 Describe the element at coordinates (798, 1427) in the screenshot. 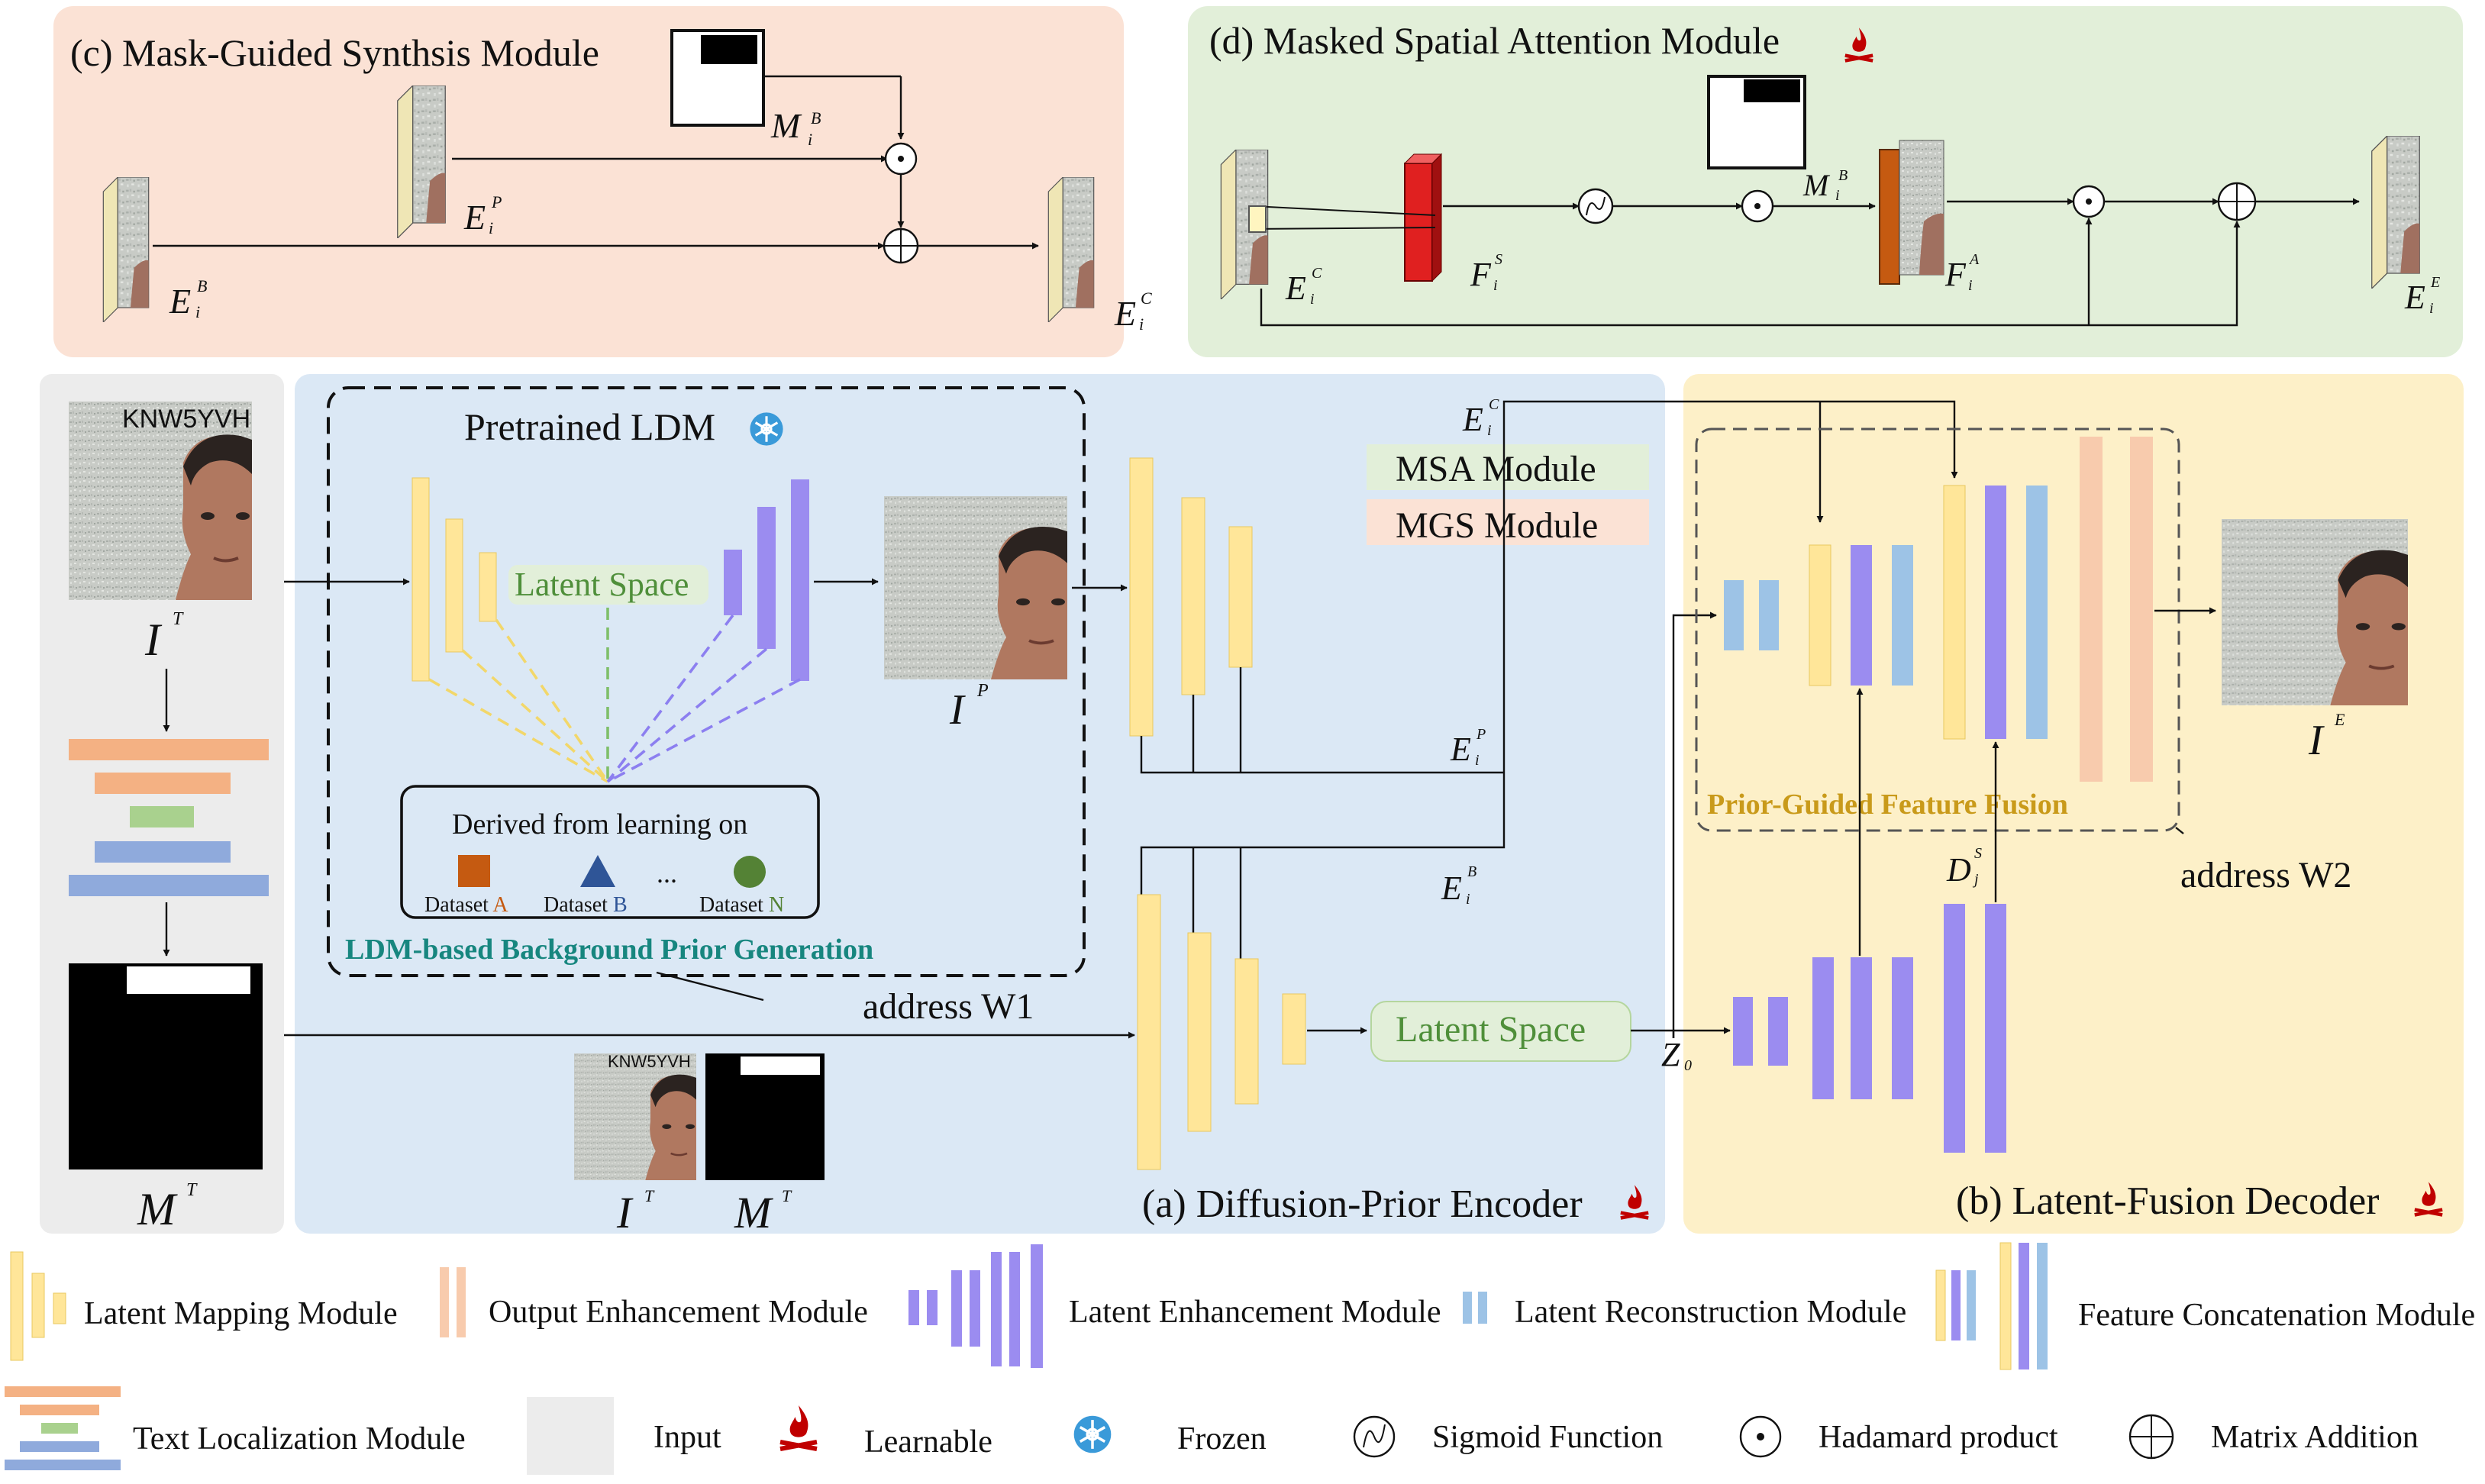

I see `legend-learnable-icon` at that location.